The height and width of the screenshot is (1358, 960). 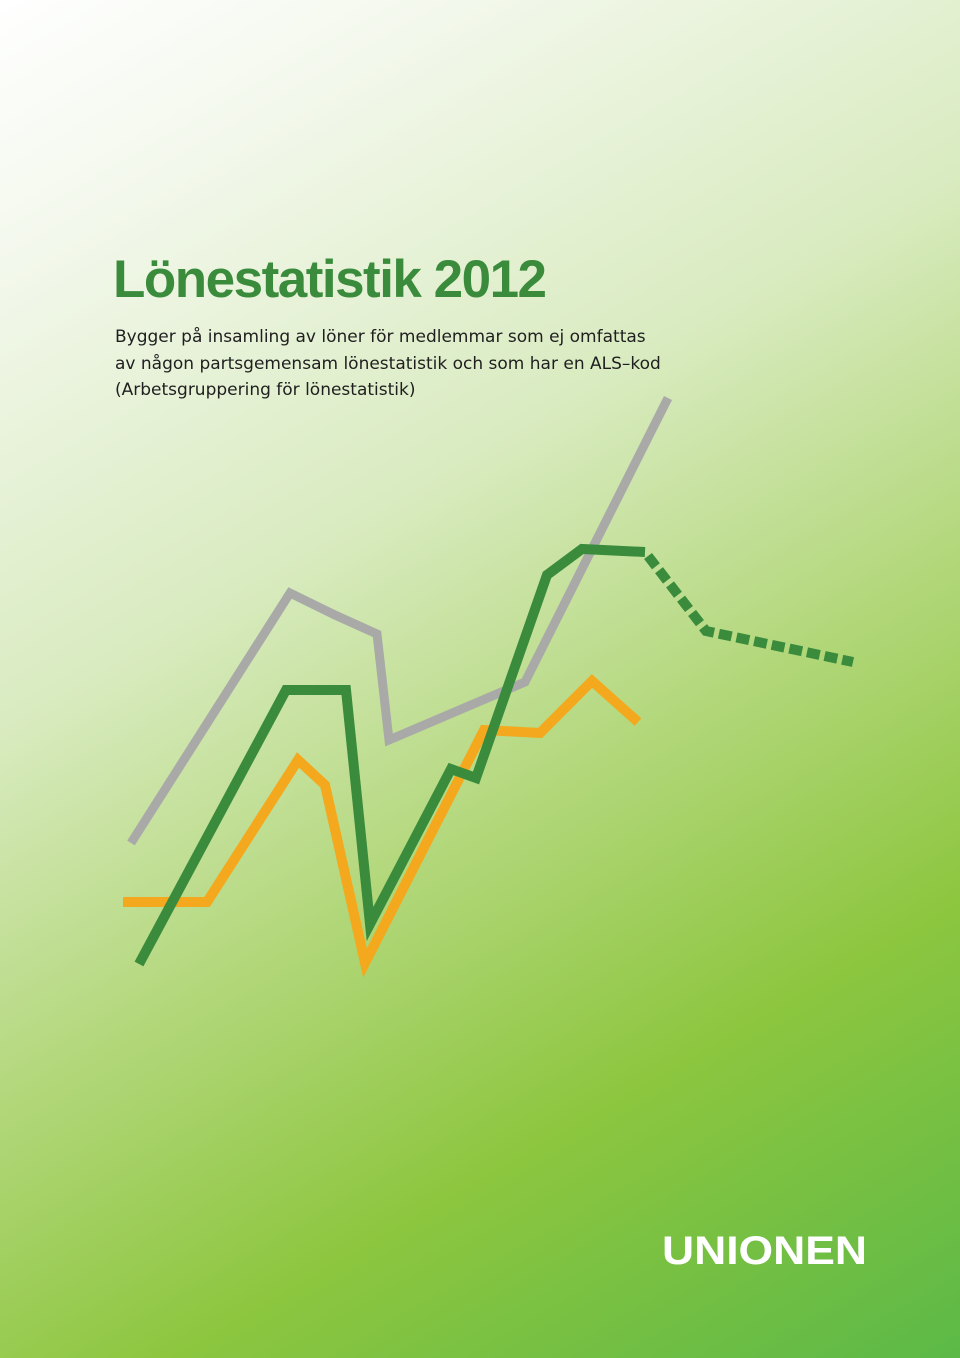 I want to click on subtitle-line-3: (Arbetsgruppering för lönestatistik), so click(x=265, y=390).